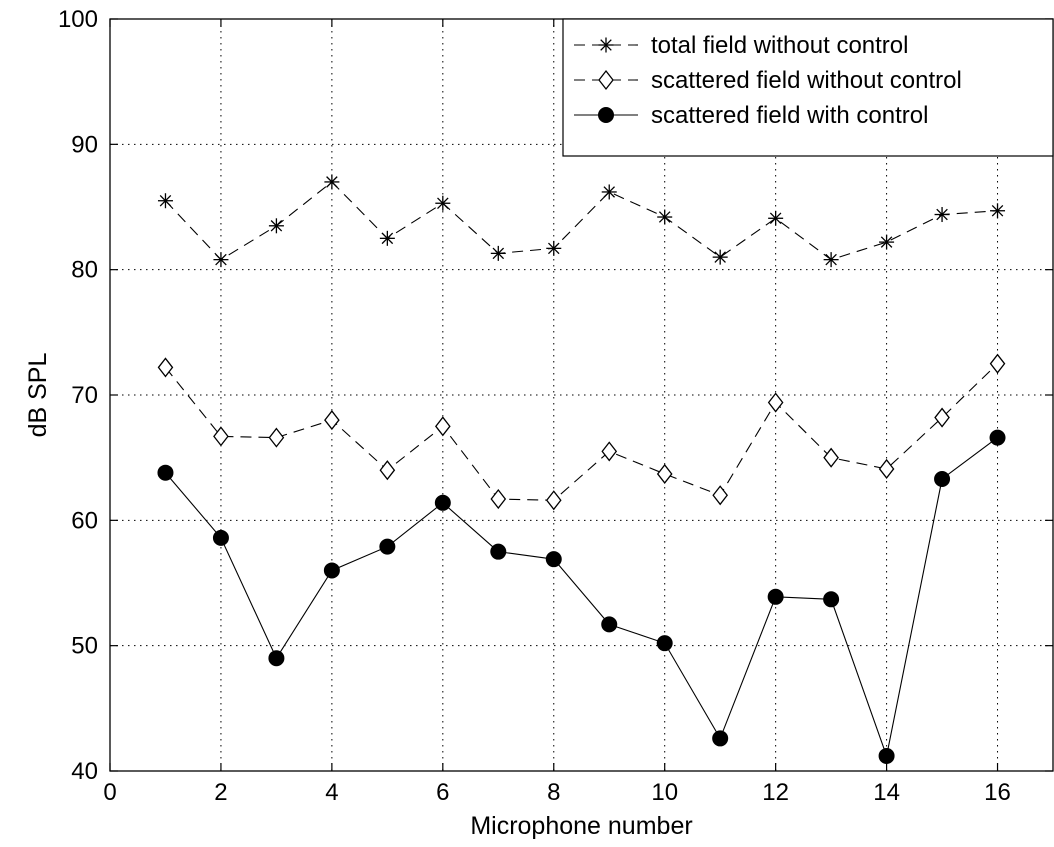 The image size is (1054, 847). Describe the element at coordinates (442, 792) in the screenshot. I see `x-tick-label: 6` at that location.